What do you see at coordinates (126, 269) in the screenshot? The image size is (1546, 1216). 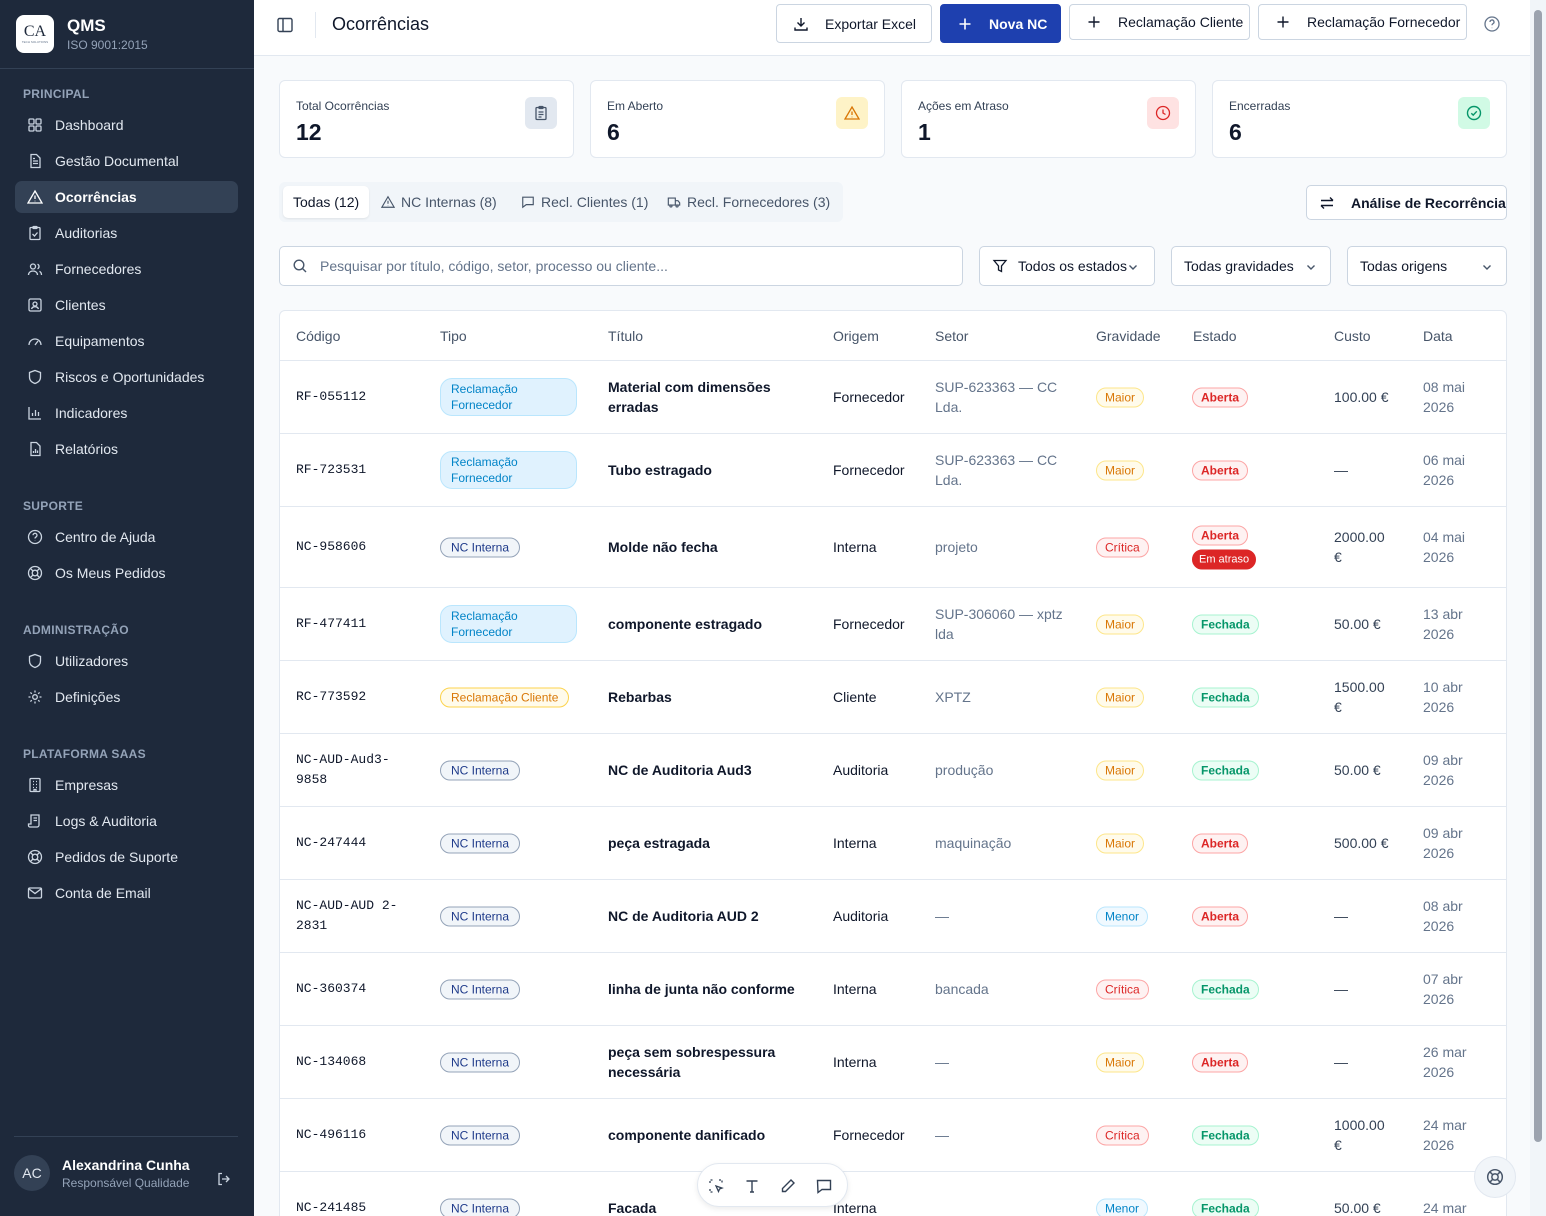 I see `sidebar-item-fornecedores: Fornecedores` at bounding box center [126, 269].